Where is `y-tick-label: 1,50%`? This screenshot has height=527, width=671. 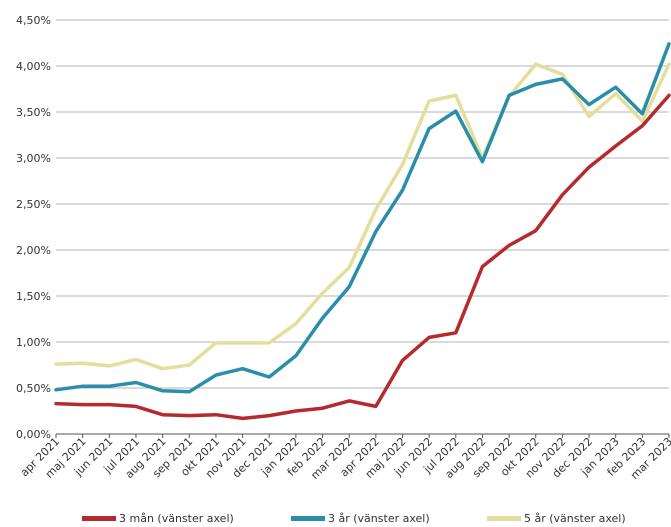
y-tick-label: 1,50% is located at coordinates (33, 296).